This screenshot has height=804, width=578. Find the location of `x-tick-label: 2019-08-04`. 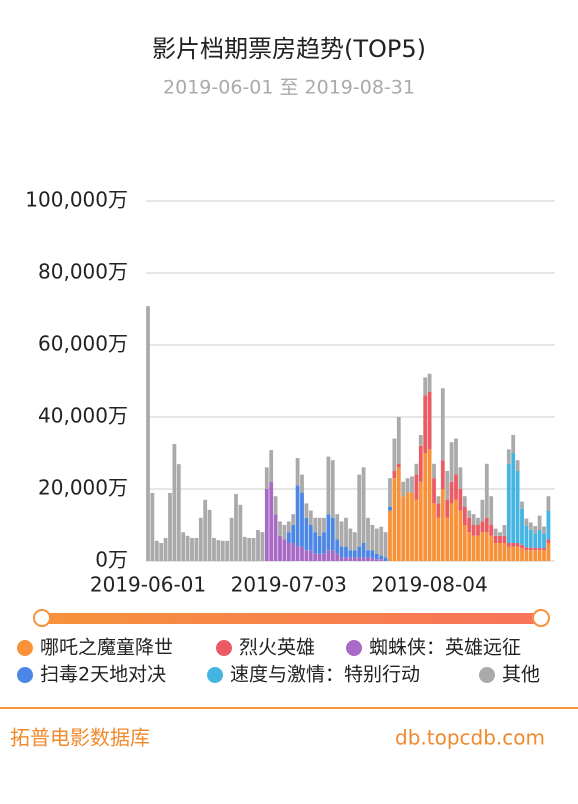

x-tick-label: 2019-08-04 is located at coordinates (429, 585).